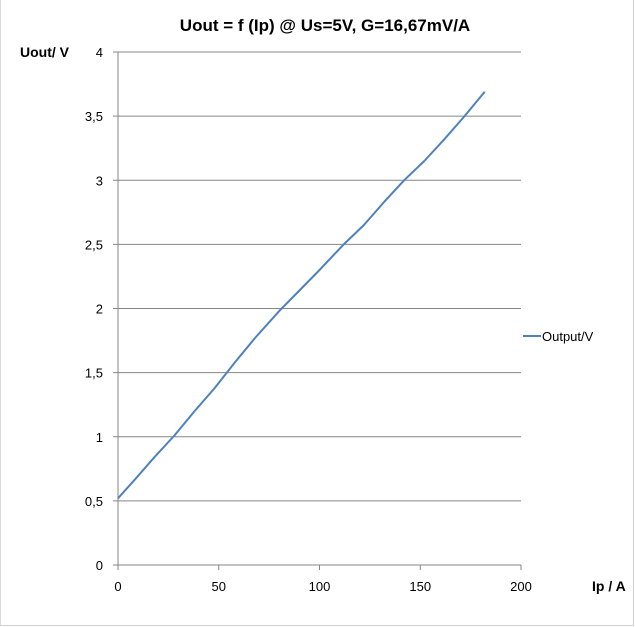  I want to click on y-tick-label: 4, so click(99, 52).